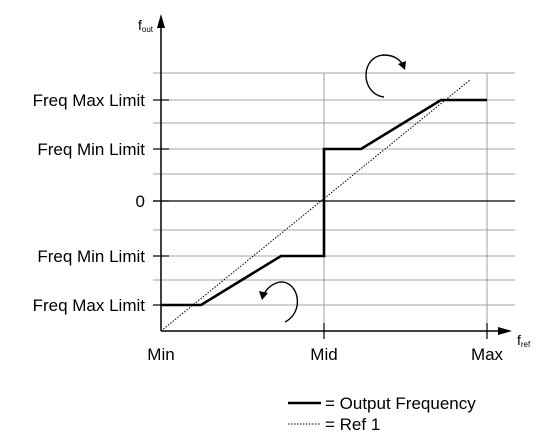  I want to click on legend-label-ref1: = Ref 1, so click(352, 424).